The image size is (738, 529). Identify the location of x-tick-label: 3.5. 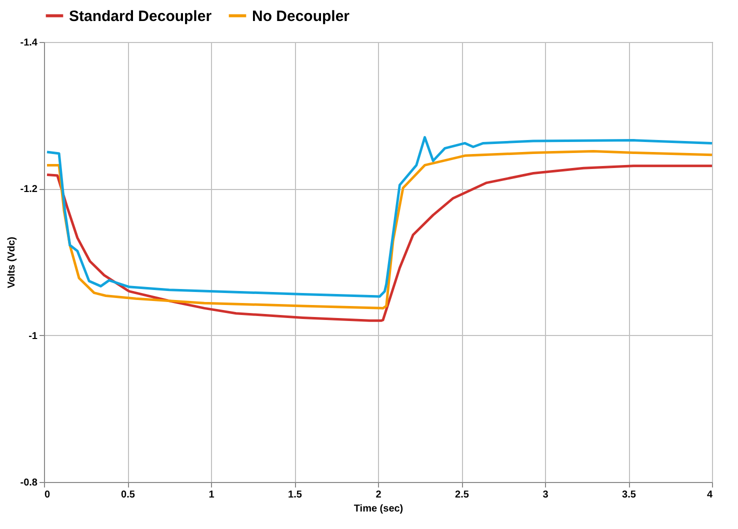
(629, 495).